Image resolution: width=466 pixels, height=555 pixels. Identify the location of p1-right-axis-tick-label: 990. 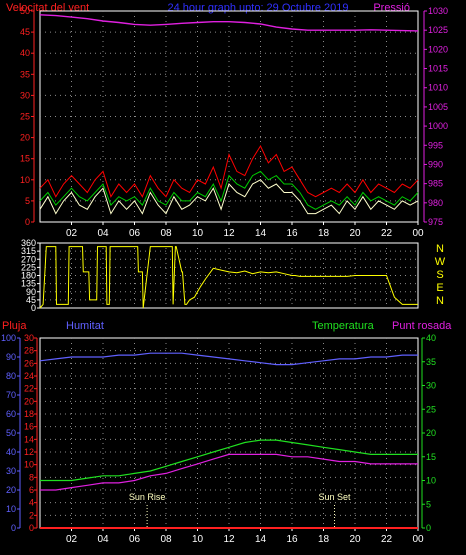
(435, 164).